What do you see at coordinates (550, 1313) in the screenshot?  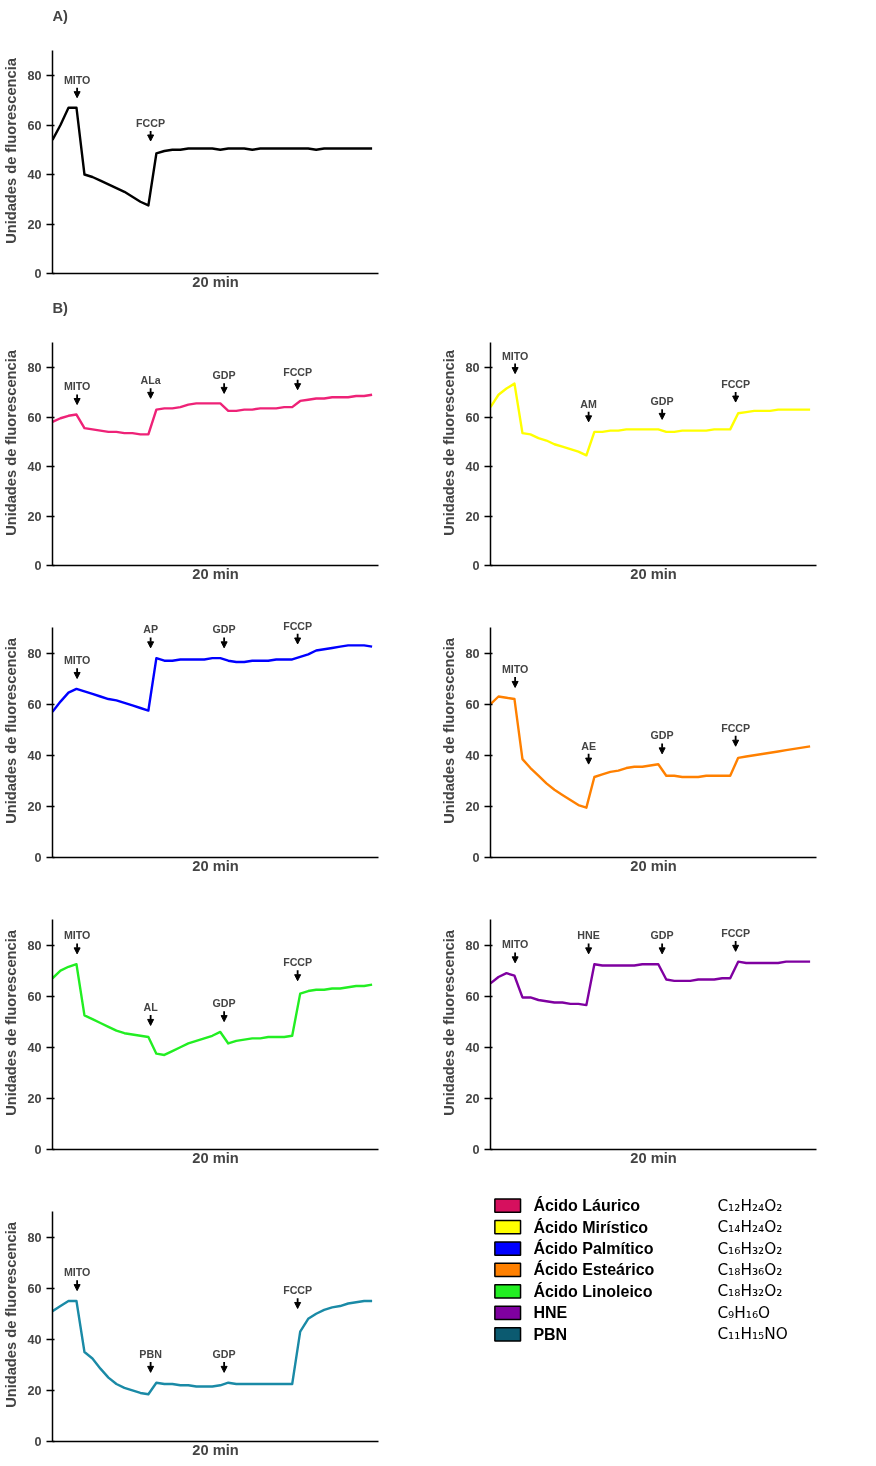 I see `category-label: HNE` at bounding box center [550, 1313].